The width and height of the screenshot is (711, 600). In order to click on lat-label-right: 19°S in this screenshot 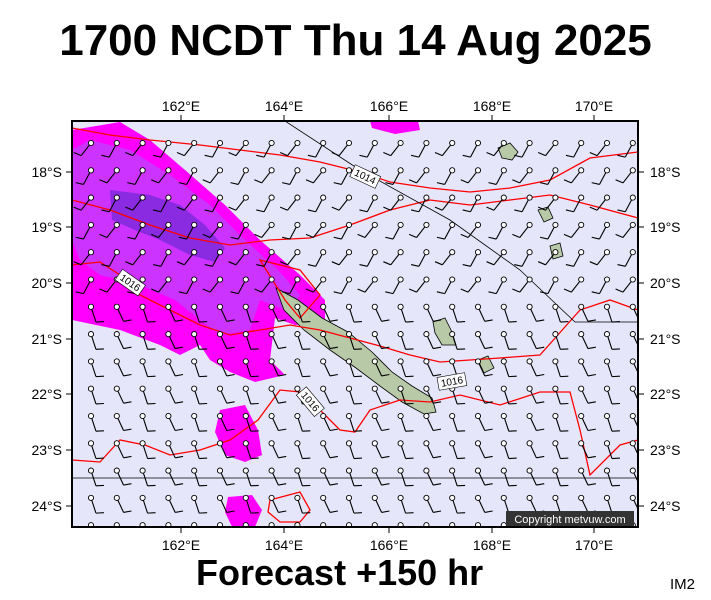, I will do `click(665, 227)`.